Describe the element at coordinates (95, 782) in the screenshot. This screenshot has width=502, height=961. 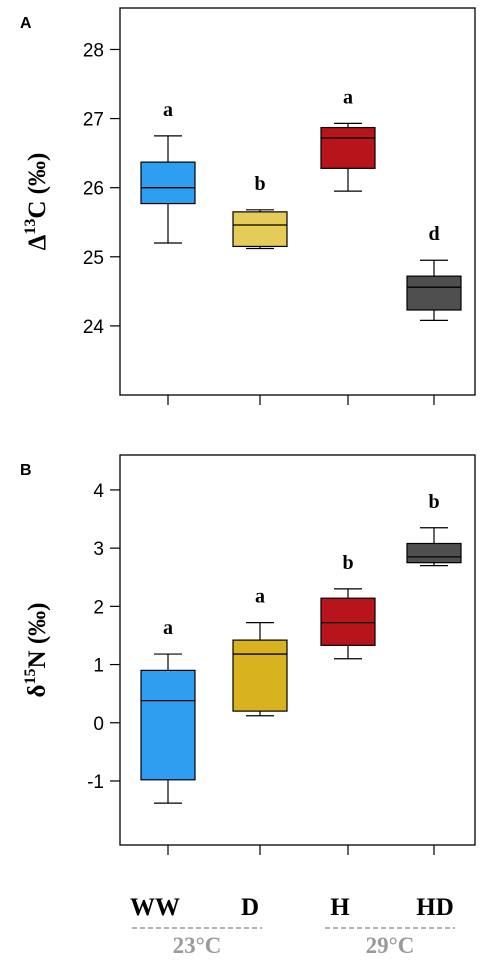
I see `y-tick-label: -1` at that location.